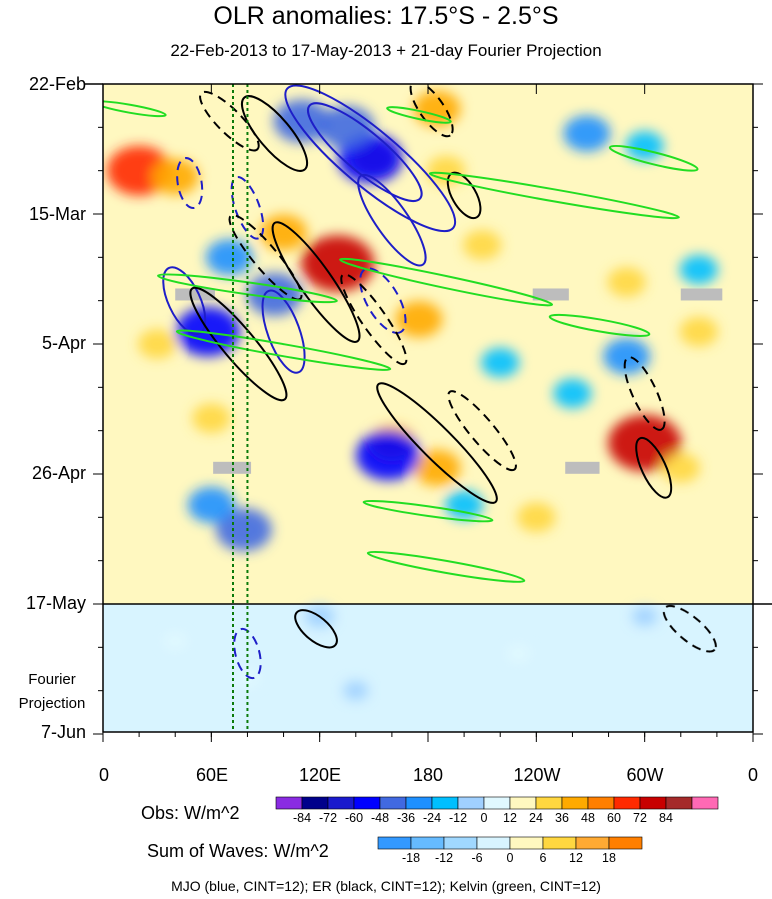 This screenshot has width=772, height=899. Describe the element at coordinates (58, 473) in the screenshot. I see `y-tick-label: 26-Apr` at that location.